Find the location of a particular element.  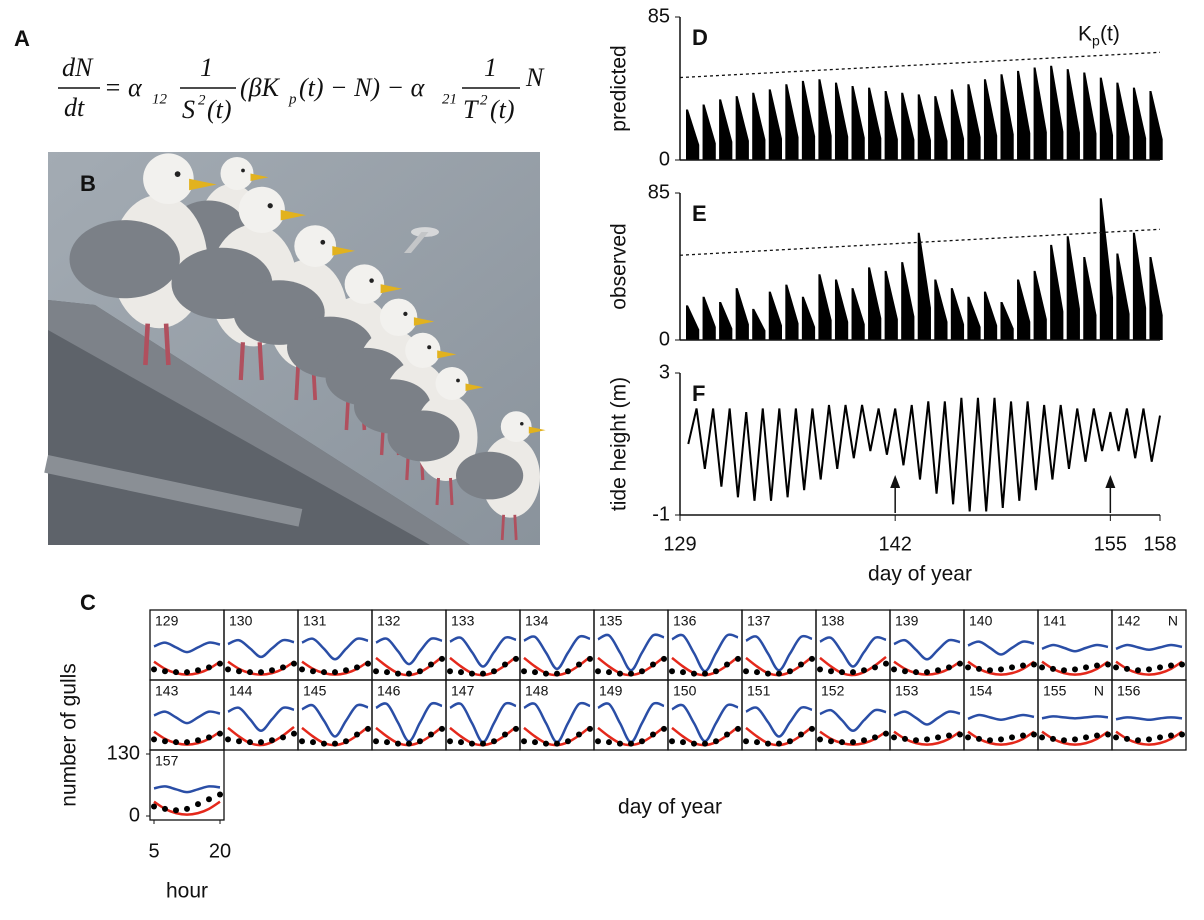

subplot-label: 151 is located at coordinates (759, 691).